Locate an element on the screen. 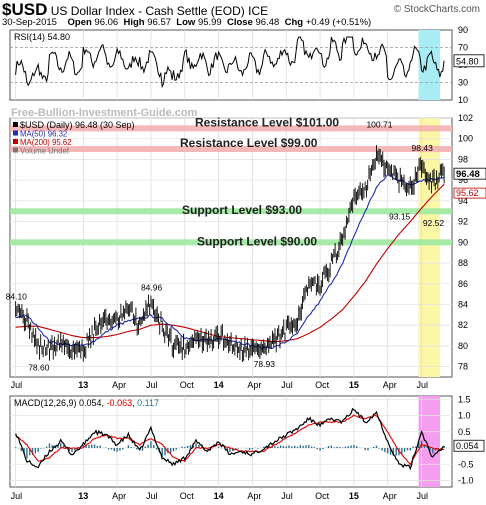 This screenshot has width=486, height=505. macd-ytick-0: -1.0 is located at coordinates (466, 481).